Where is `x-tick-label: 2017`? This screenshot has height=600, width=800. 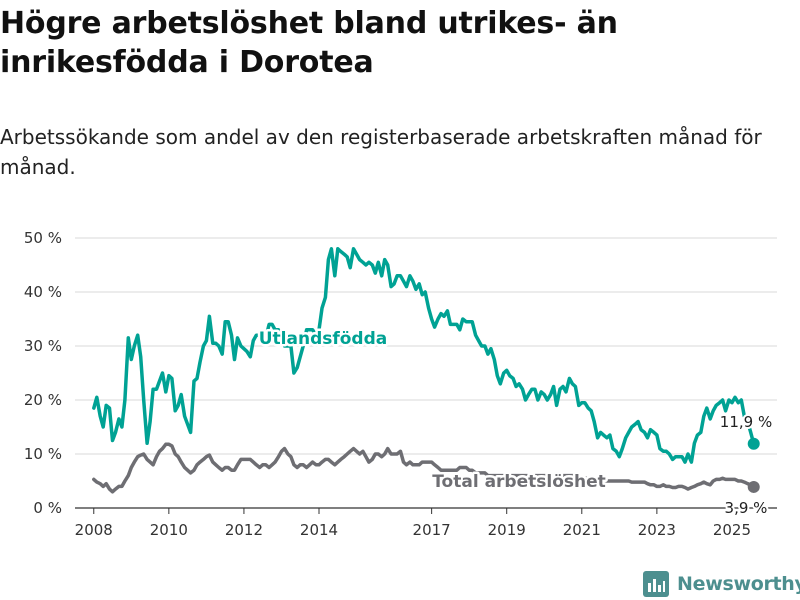 x-tick-label: 2017 is located at coordinates (432, 530).